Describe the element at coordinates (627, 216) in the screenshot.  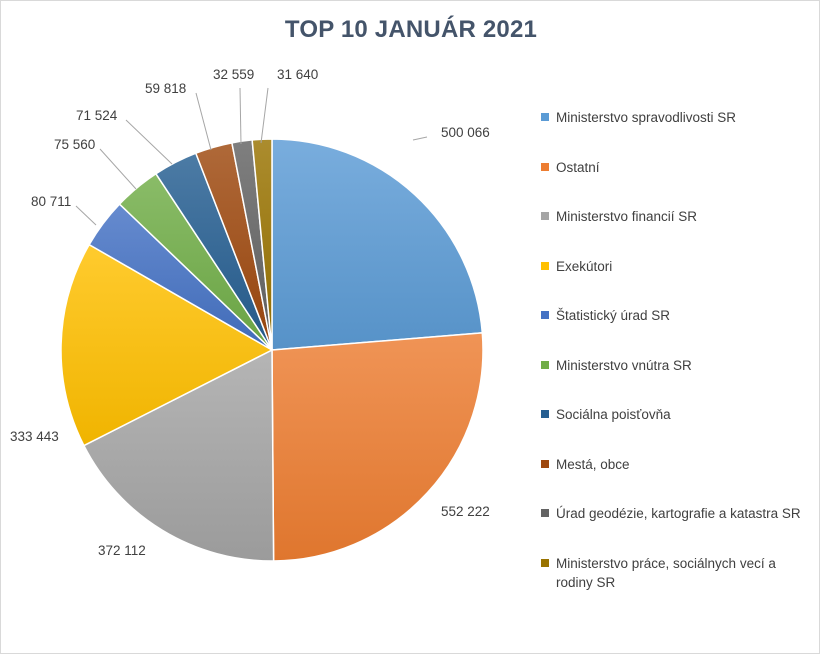
I see `legend-label: Ministerstvo financií SR` at that location.